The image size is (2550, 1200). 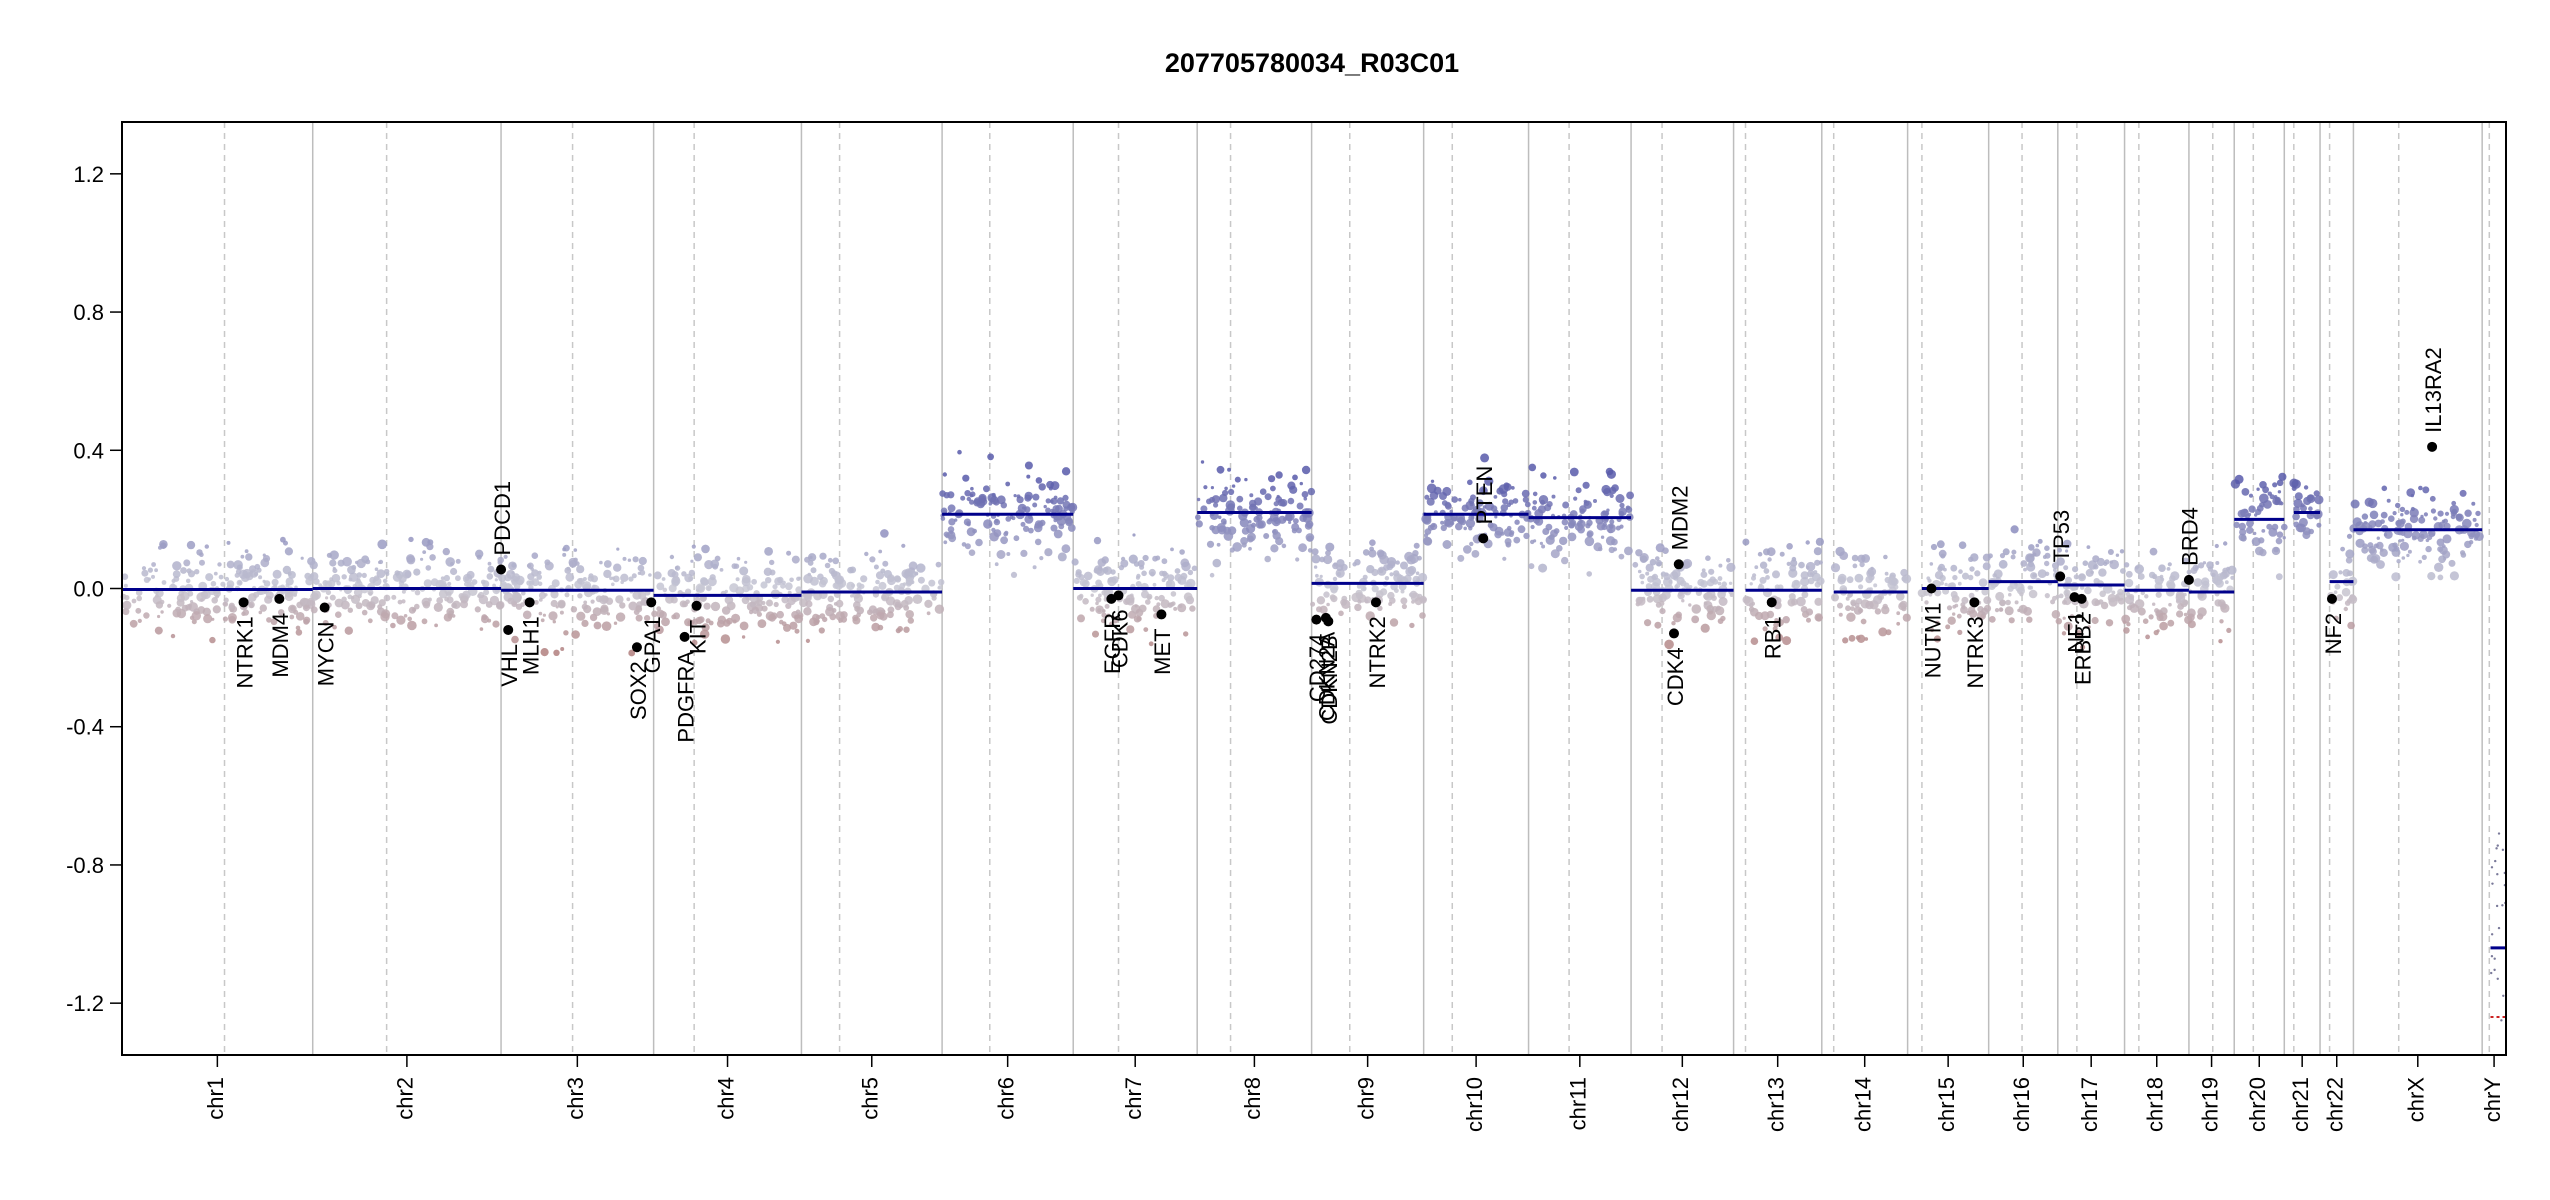 What do you see at coordinates (1932, 641) in the screenshot?
I see `gene-label: NUTM1` at bounding box center [1932, 641].